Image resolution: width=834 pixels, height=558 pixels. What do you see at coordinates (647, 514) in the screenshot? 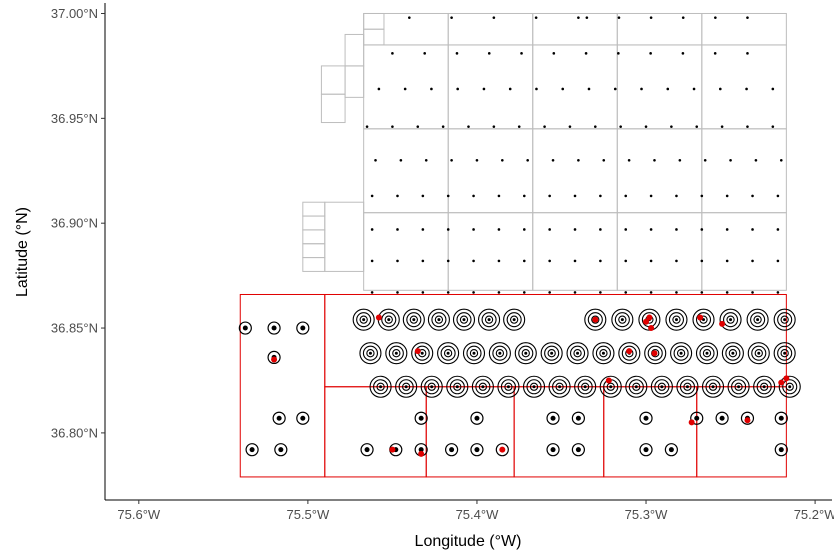
I see `x-tick-label: 75.3°W` at bounding box center [647, 514].